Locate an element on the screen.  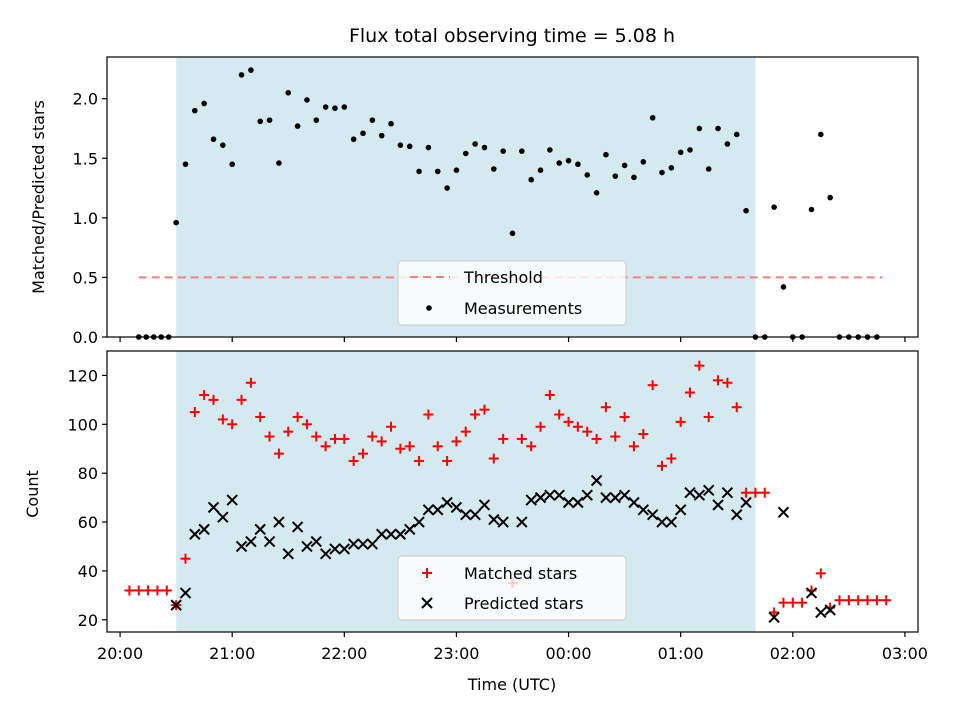
x-tick-label: 23:00 is located at coordinates (456, 653).